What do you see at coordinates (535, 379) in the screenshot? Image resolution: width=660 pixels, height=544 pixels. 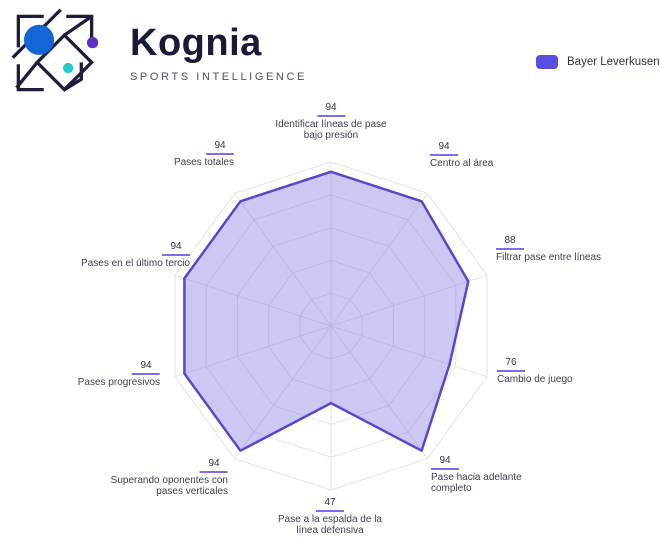 I see `axis-label-line: Cambio de juego` at bounding box center [535, 379].